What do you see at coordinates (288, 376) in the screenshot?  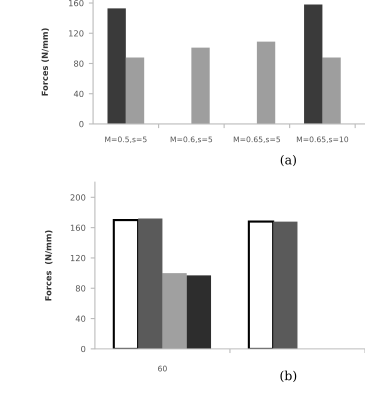 I see `text: (b)` at bounding box center [288, 376].